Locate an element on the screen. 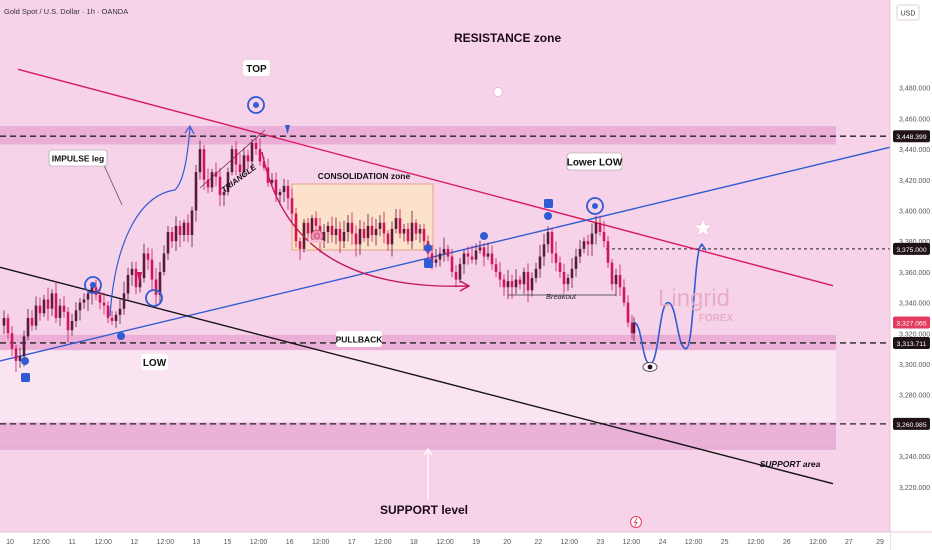 The width and height of the screenshot is (932, 550). watermark-logo: Lingrid is located at coordinates (694, 298).